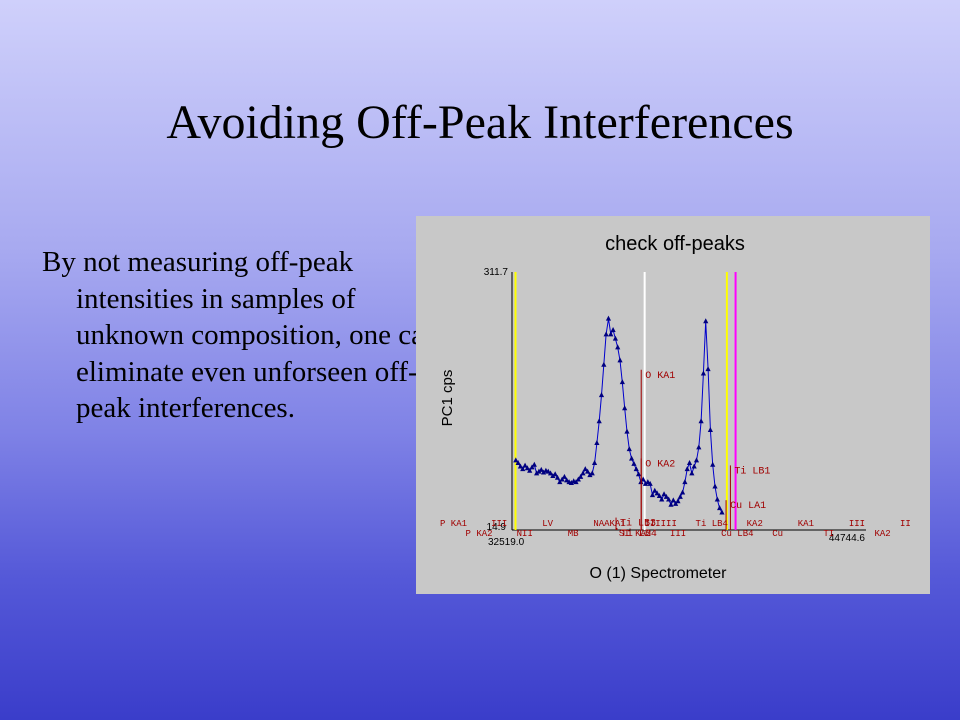 The height and width of the screenshot is (720, 960). I want to click on baseline-label-3: NII, so click(525, 534).